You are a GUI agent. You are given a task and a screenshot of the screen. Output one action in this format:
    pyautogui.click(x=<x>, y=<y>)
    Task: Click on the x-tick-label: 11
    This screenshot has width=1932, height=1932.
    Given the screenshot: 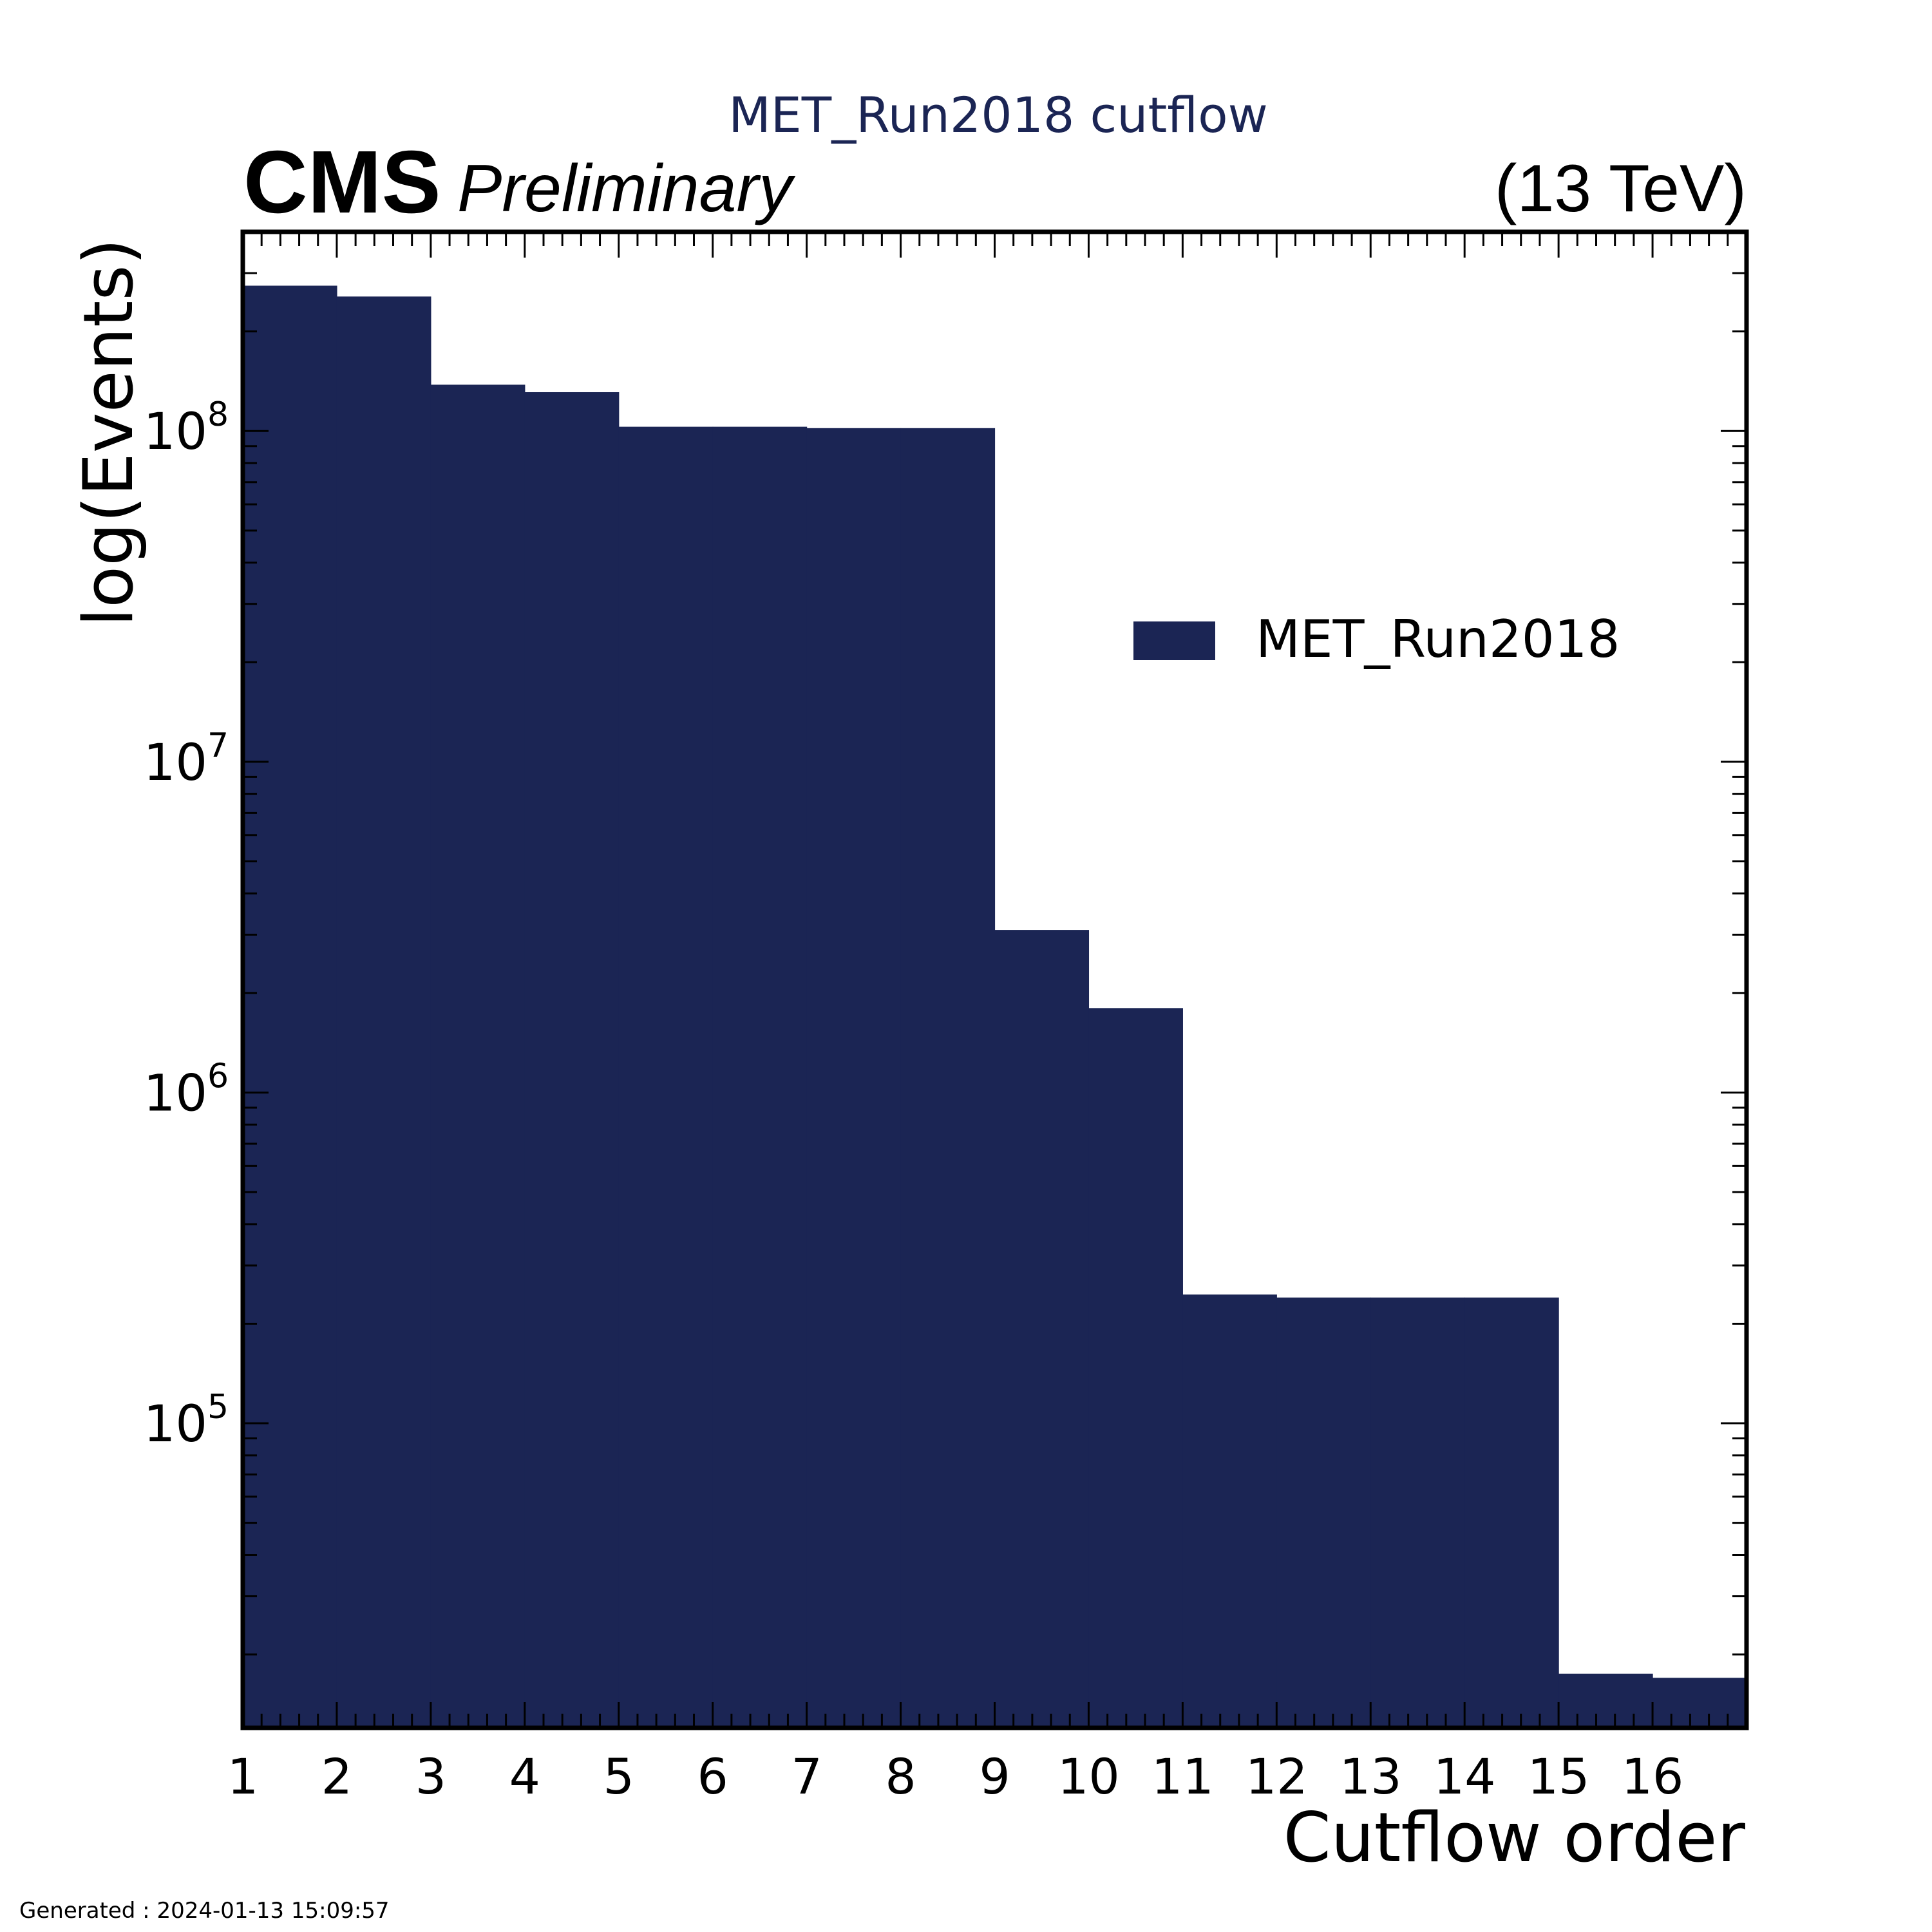 What is the action you would take?
    pyautogui.click(x=1182, y=1777)
    